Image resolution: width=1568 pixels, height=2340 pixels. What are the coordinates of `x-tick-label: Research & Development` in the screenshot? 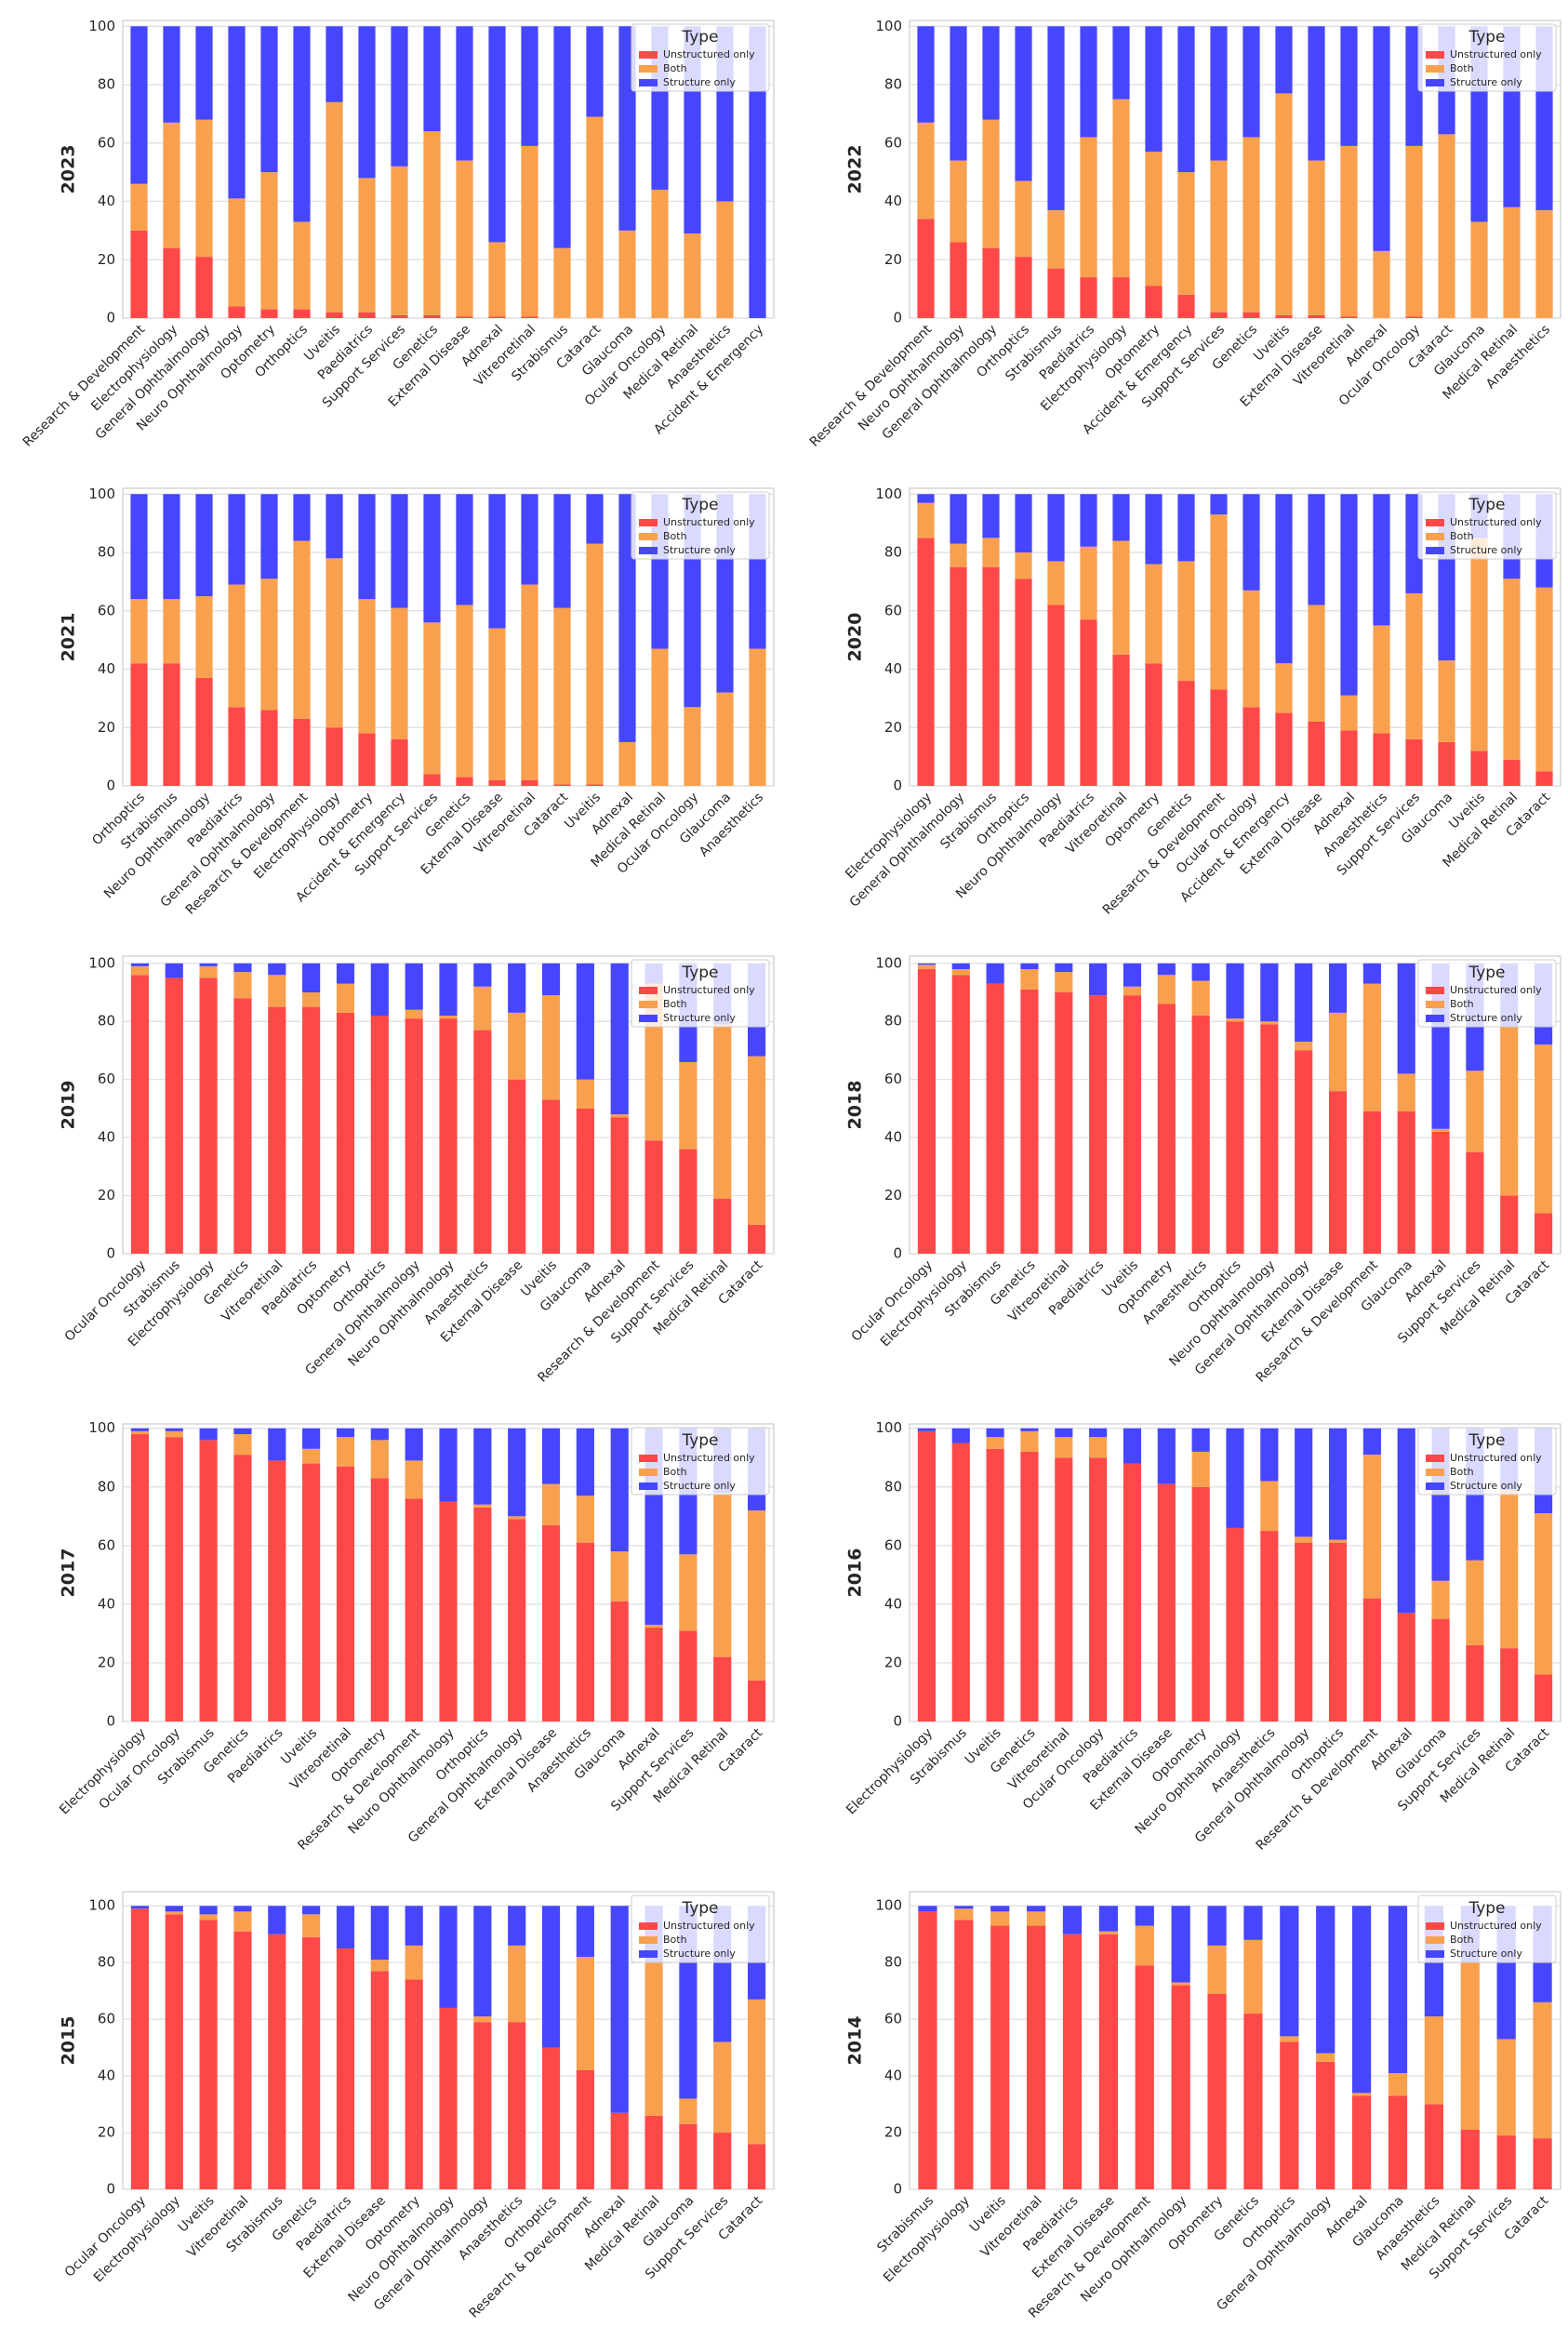 It's located at (871, 386).